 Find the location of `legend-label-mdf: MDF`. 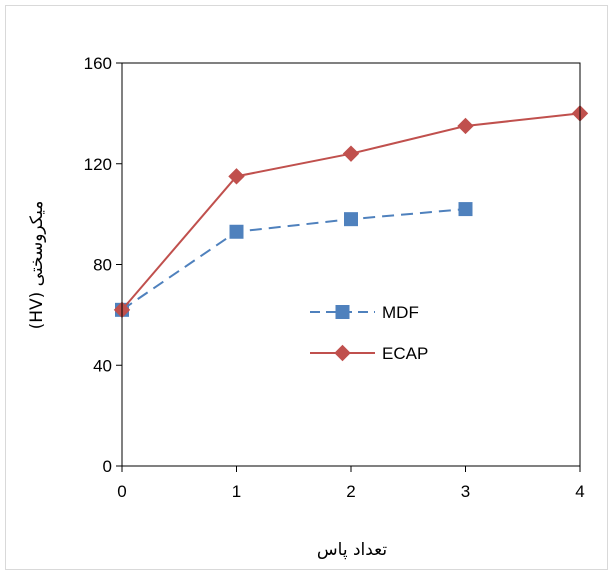

legend-label-mdf: MDF is located at coordinates (400, 312).